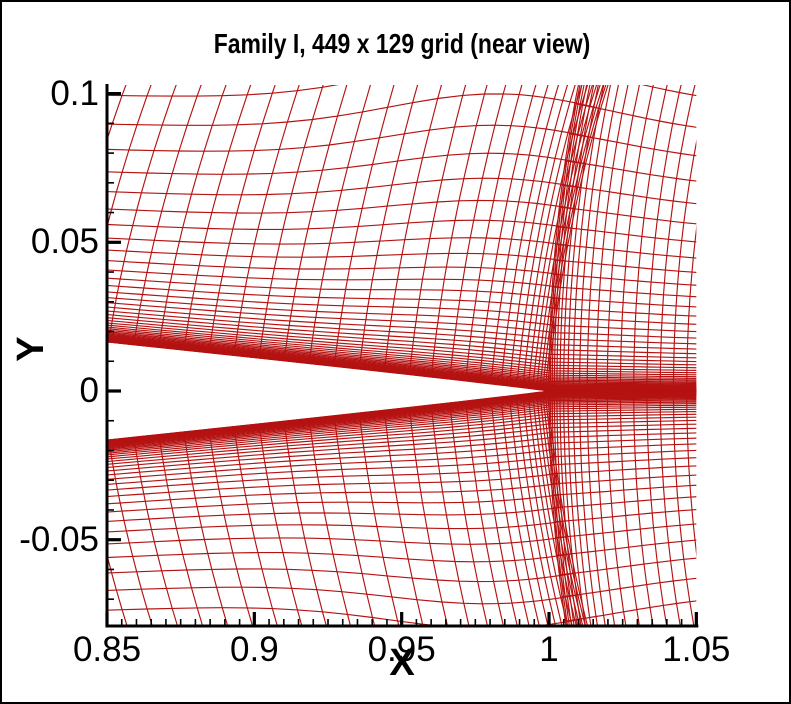 This screenshot has height=704, width=791. Describe the element at coordinates (696, 649) in the screenshot. I see `x-tick-label: 1.05` at that location.